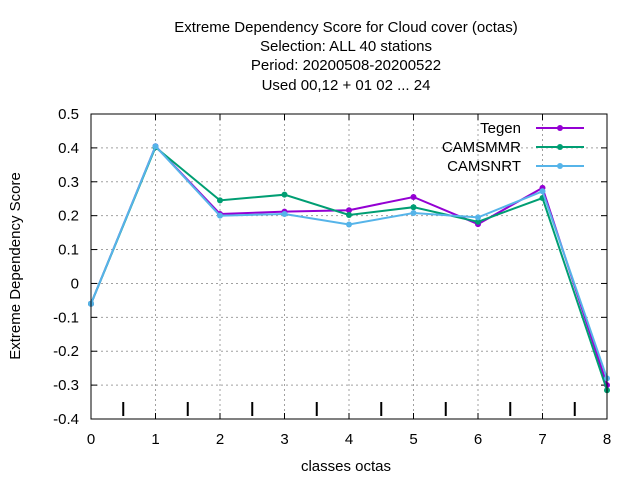 This screenshot has height=480, width=640. Describe the element at coordinates (284, 439) in the screenshot. I see `x-tick-label: 3` at that location.